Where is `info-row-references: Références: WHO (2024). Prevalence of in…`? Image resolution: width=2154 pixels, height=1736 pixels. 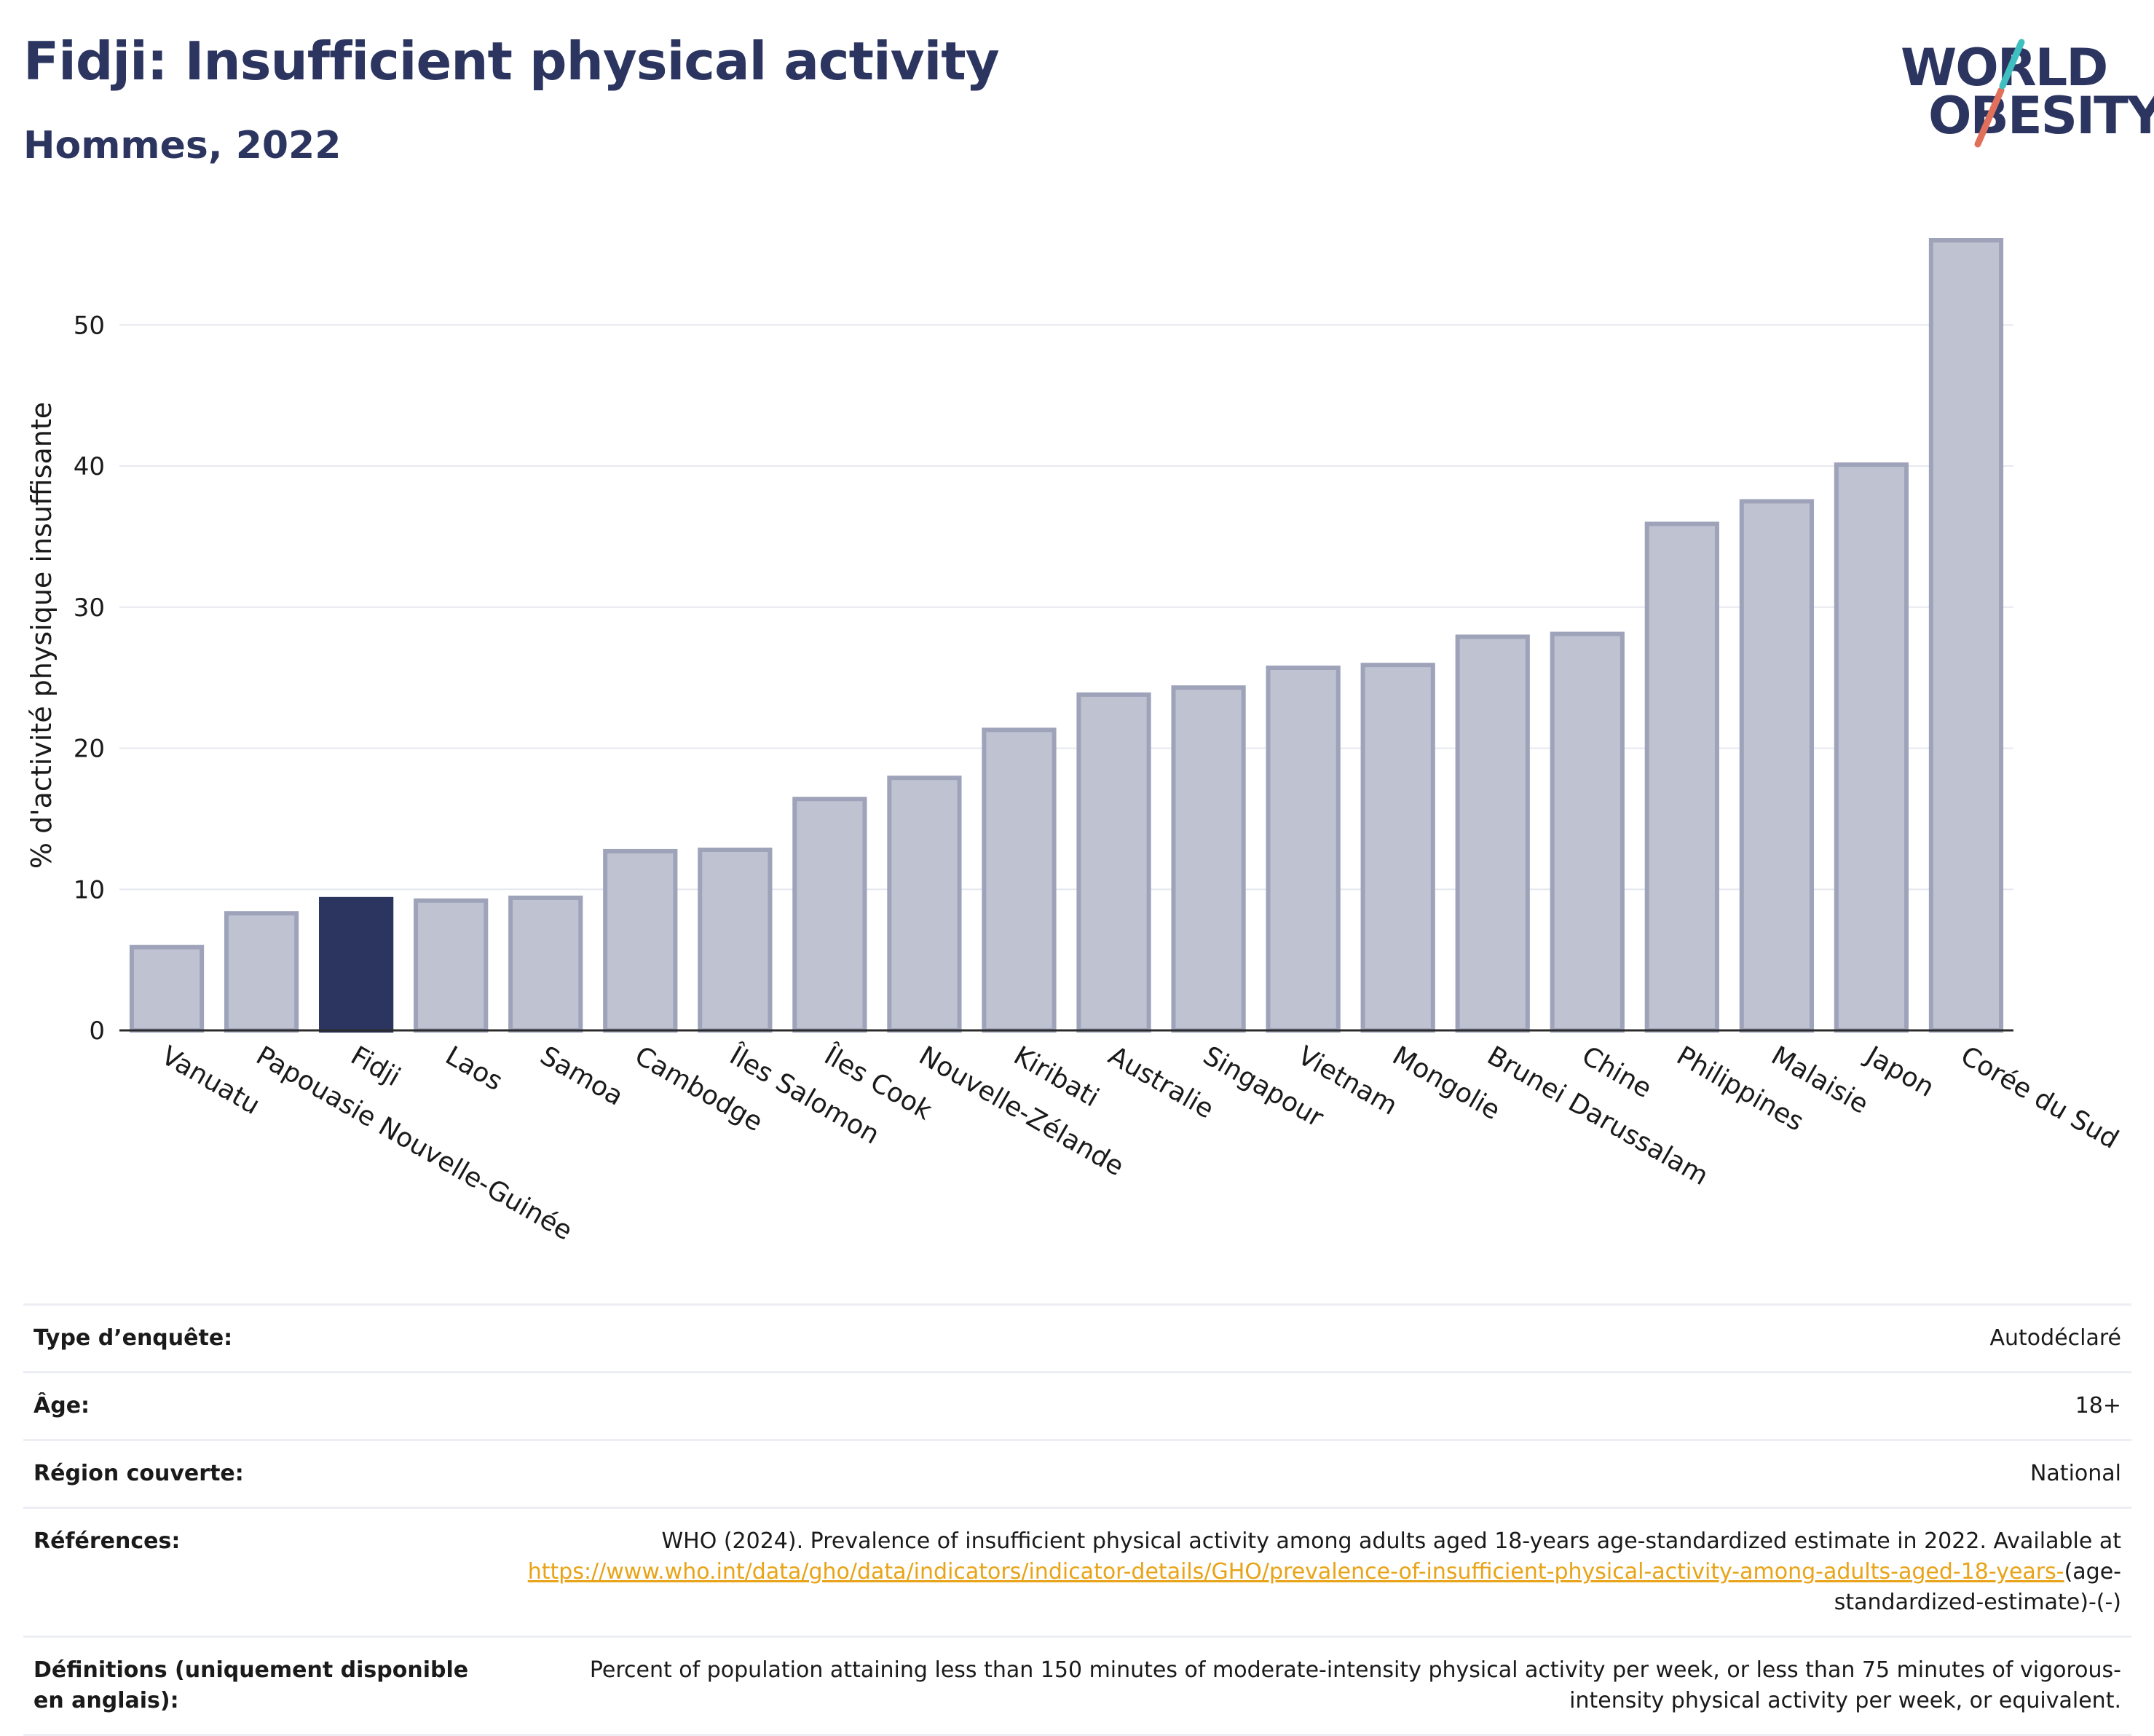
info-row-references: Références: WHO (2024). Prevalence of in… is located at coordinates (1077, 1572).